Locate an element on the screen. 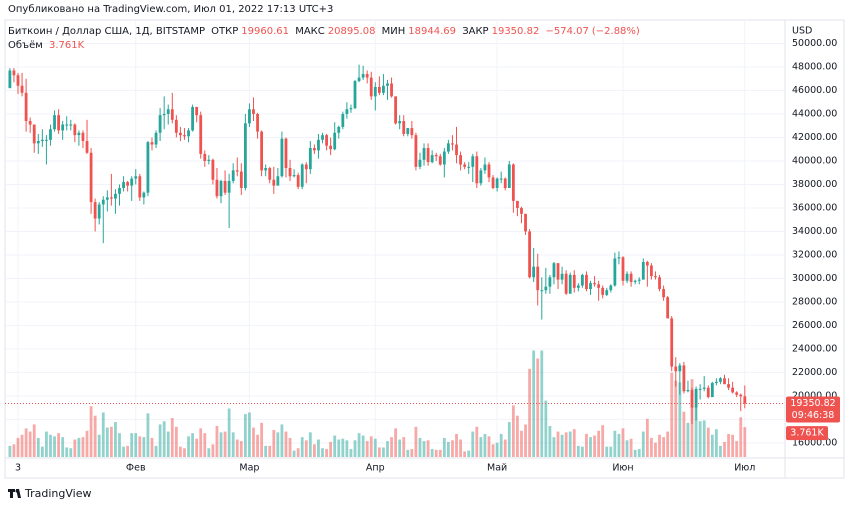  low-label: МИН is located at coordinates (393, 31).